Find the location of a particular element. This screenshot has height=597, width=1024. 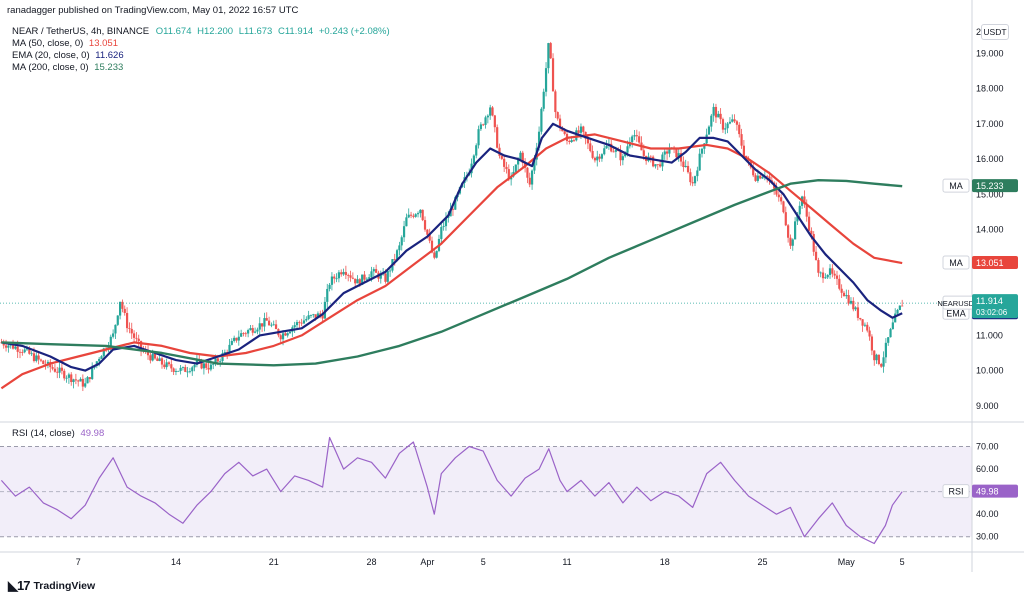

bar-countdown: 03:02:06 is located at coordinates (992, 312).